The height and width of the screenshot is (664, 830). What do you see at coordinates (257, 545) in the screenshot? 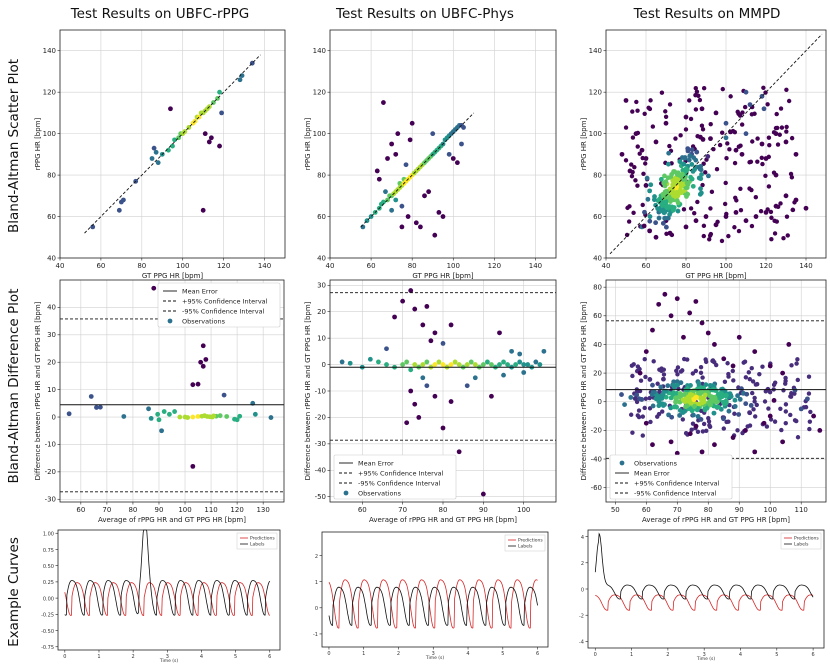
I see `legend-label-labels: Labels` at bounding box center [257, 545].